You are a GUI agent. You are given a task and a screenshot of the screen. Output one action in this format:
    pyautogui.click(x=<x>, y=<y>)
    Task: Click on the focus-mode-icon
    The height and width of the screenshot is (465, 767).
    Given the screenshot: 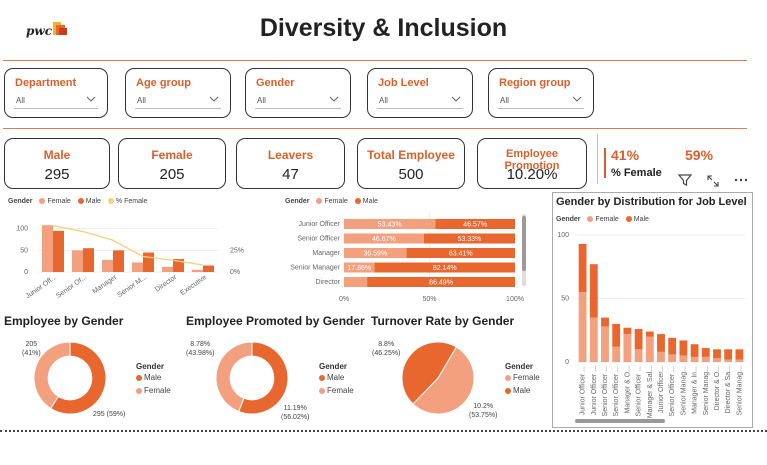 What is the action you would take?
    pyautogui.click(x=713, y=181)
    